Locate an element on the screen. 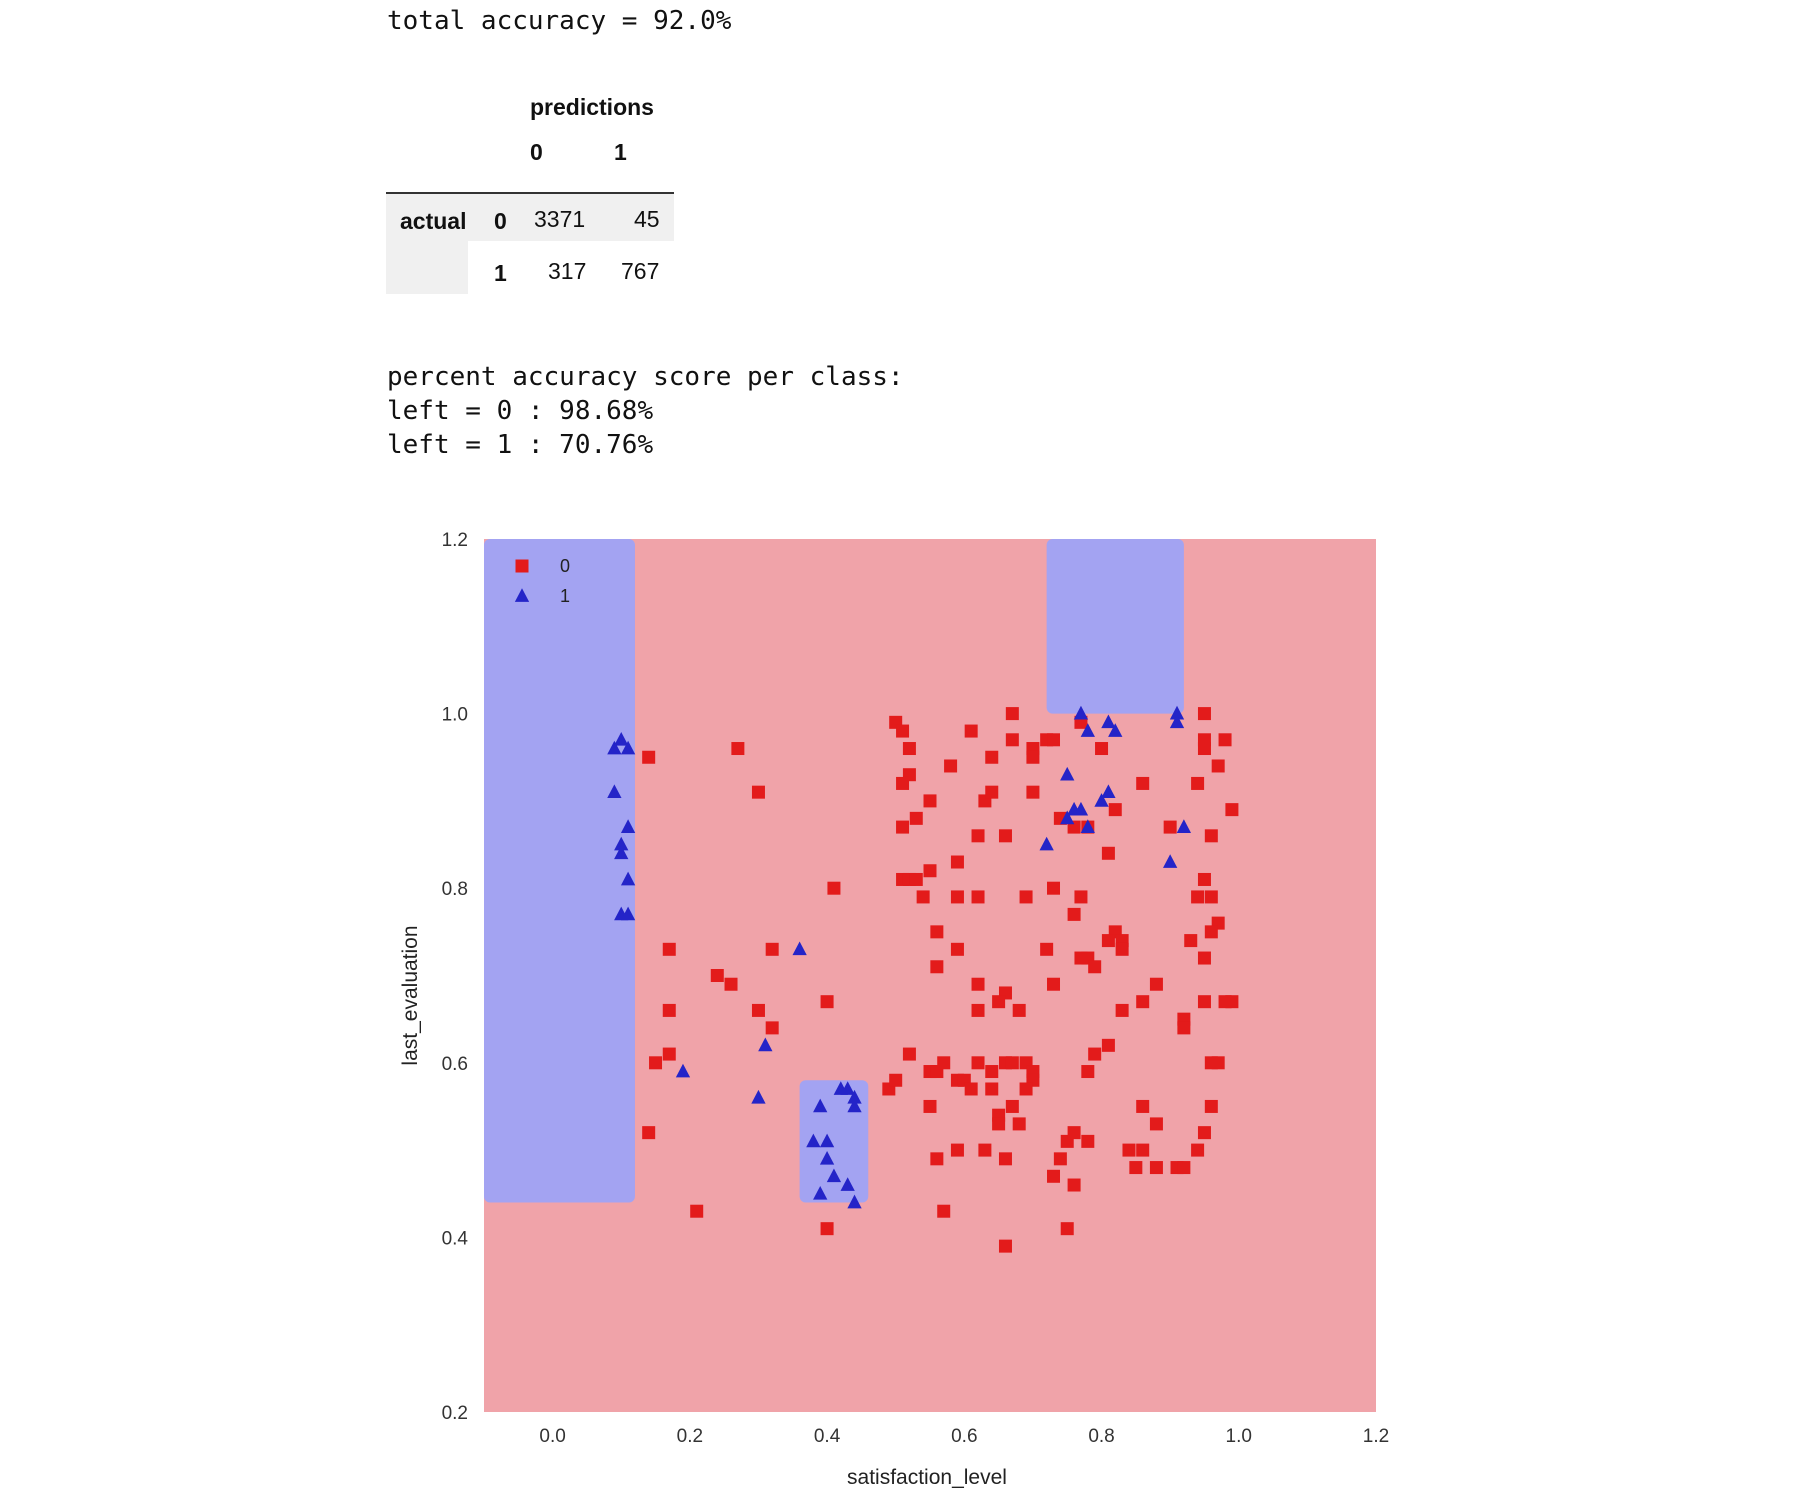  x-axis-label: satisfaction_level is located at coordinates (927, 1477).